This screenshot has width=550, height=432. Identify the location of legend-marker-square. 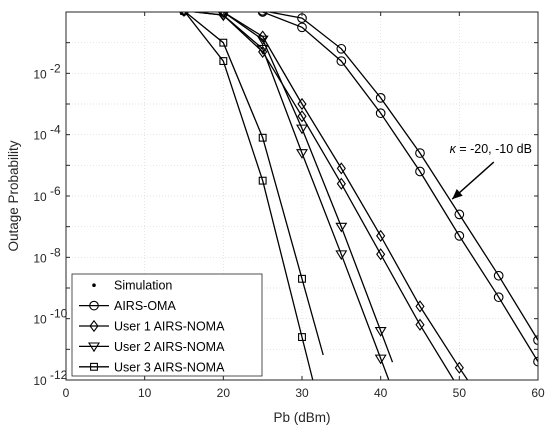
(94, 366).